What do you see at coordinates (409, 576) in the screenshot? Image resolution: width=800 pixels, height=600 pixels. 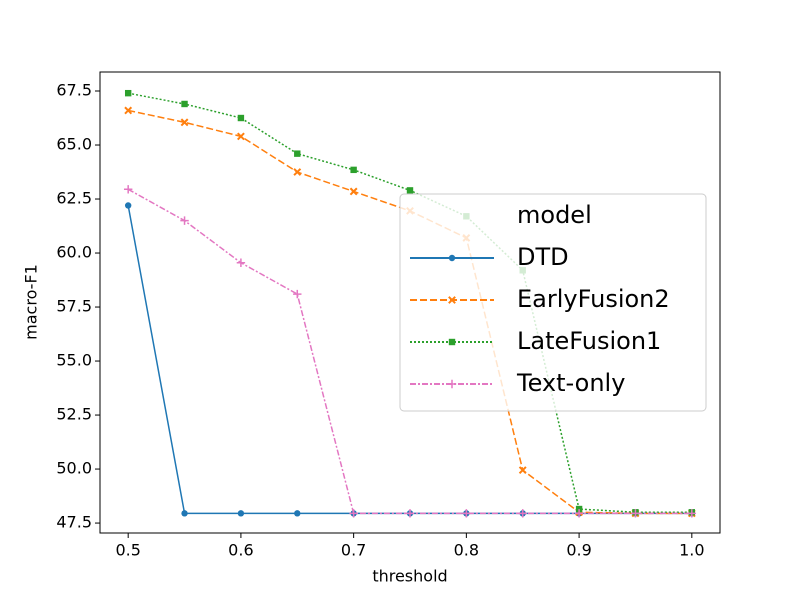 I see `x-axis-label: threshold` at bounding box center [409, 576].